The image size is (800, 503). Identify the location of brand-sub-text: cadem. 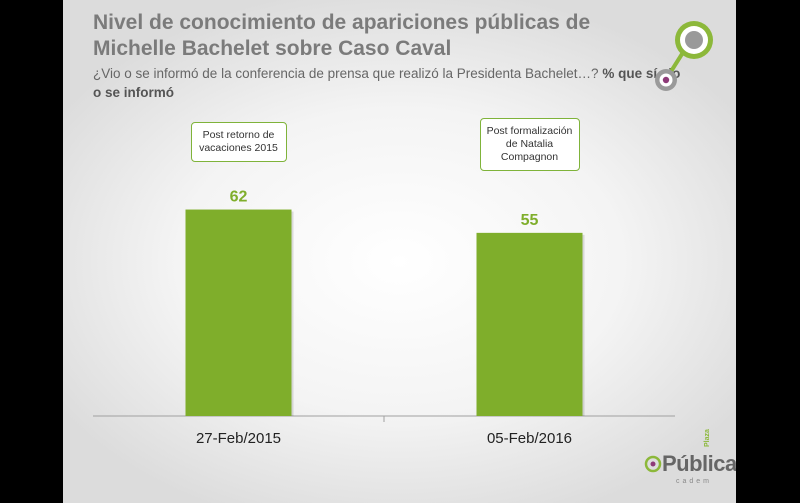
(694, 481).